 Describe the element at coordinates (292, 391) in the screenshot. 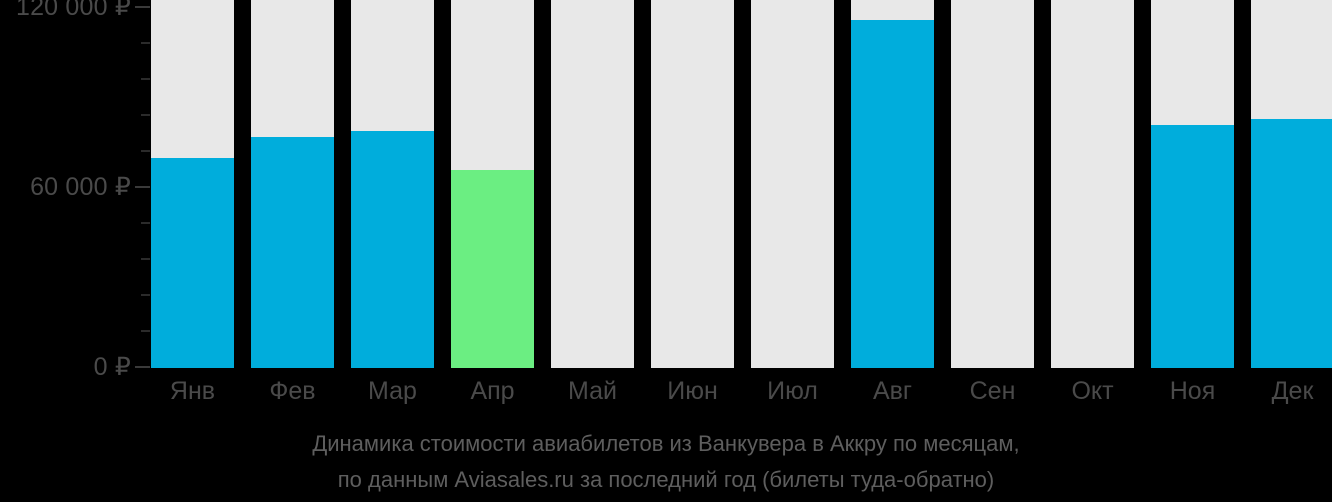

I see `x-axis-label: Фев` at that location.